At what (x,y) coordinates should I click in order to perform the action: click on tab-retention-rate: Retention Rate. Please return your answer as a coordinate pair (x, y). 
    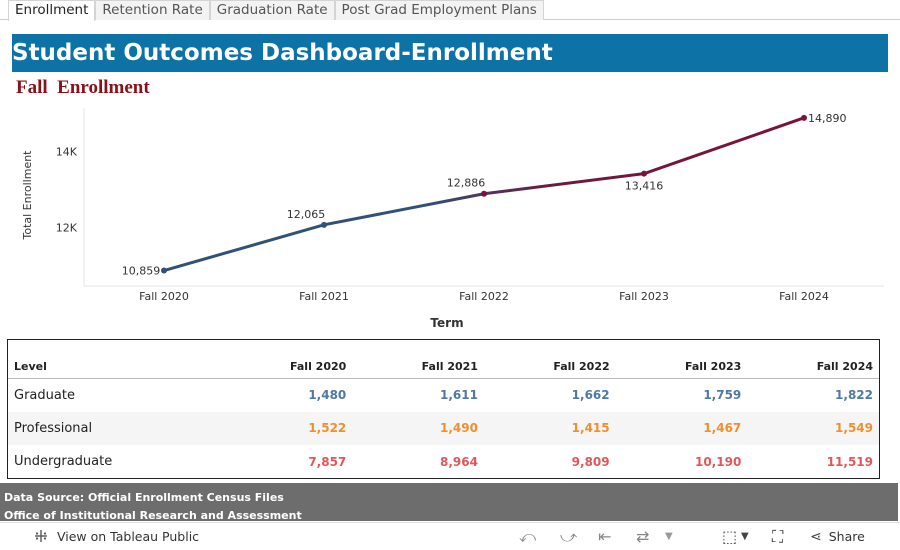
    Looking at the image, I should click on (152, 10).